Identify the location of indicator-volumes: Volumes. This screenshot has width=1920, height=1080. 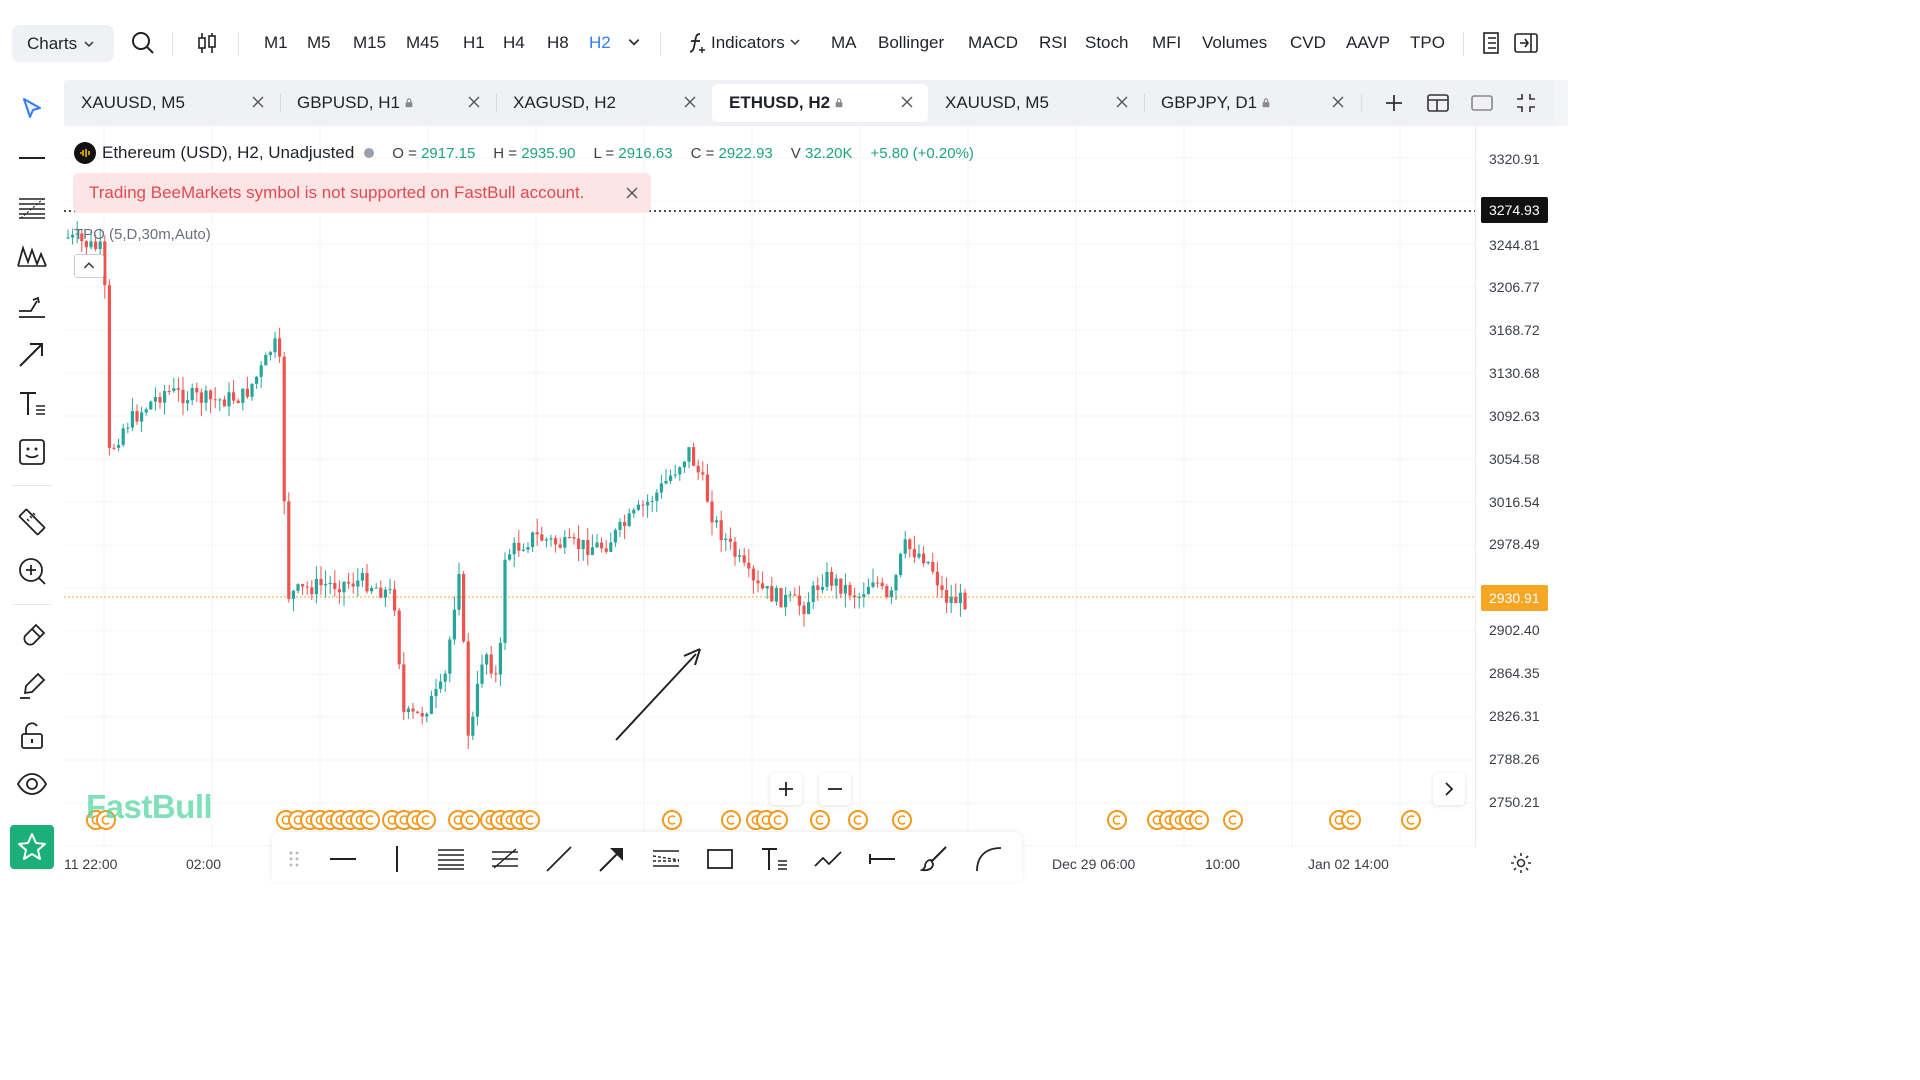
(1235, 42).